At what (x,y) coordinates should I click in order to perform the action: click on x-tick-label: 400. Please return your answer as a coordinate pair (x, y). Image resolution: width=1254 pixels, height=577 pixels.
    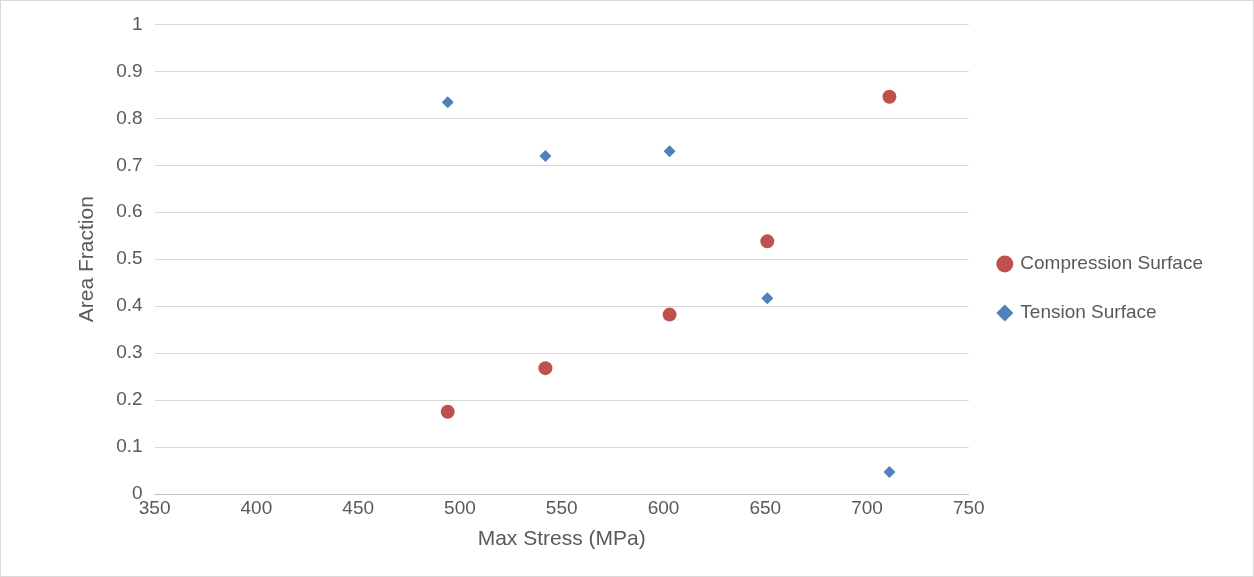
    Looking at the image, I should click on (256, 507).